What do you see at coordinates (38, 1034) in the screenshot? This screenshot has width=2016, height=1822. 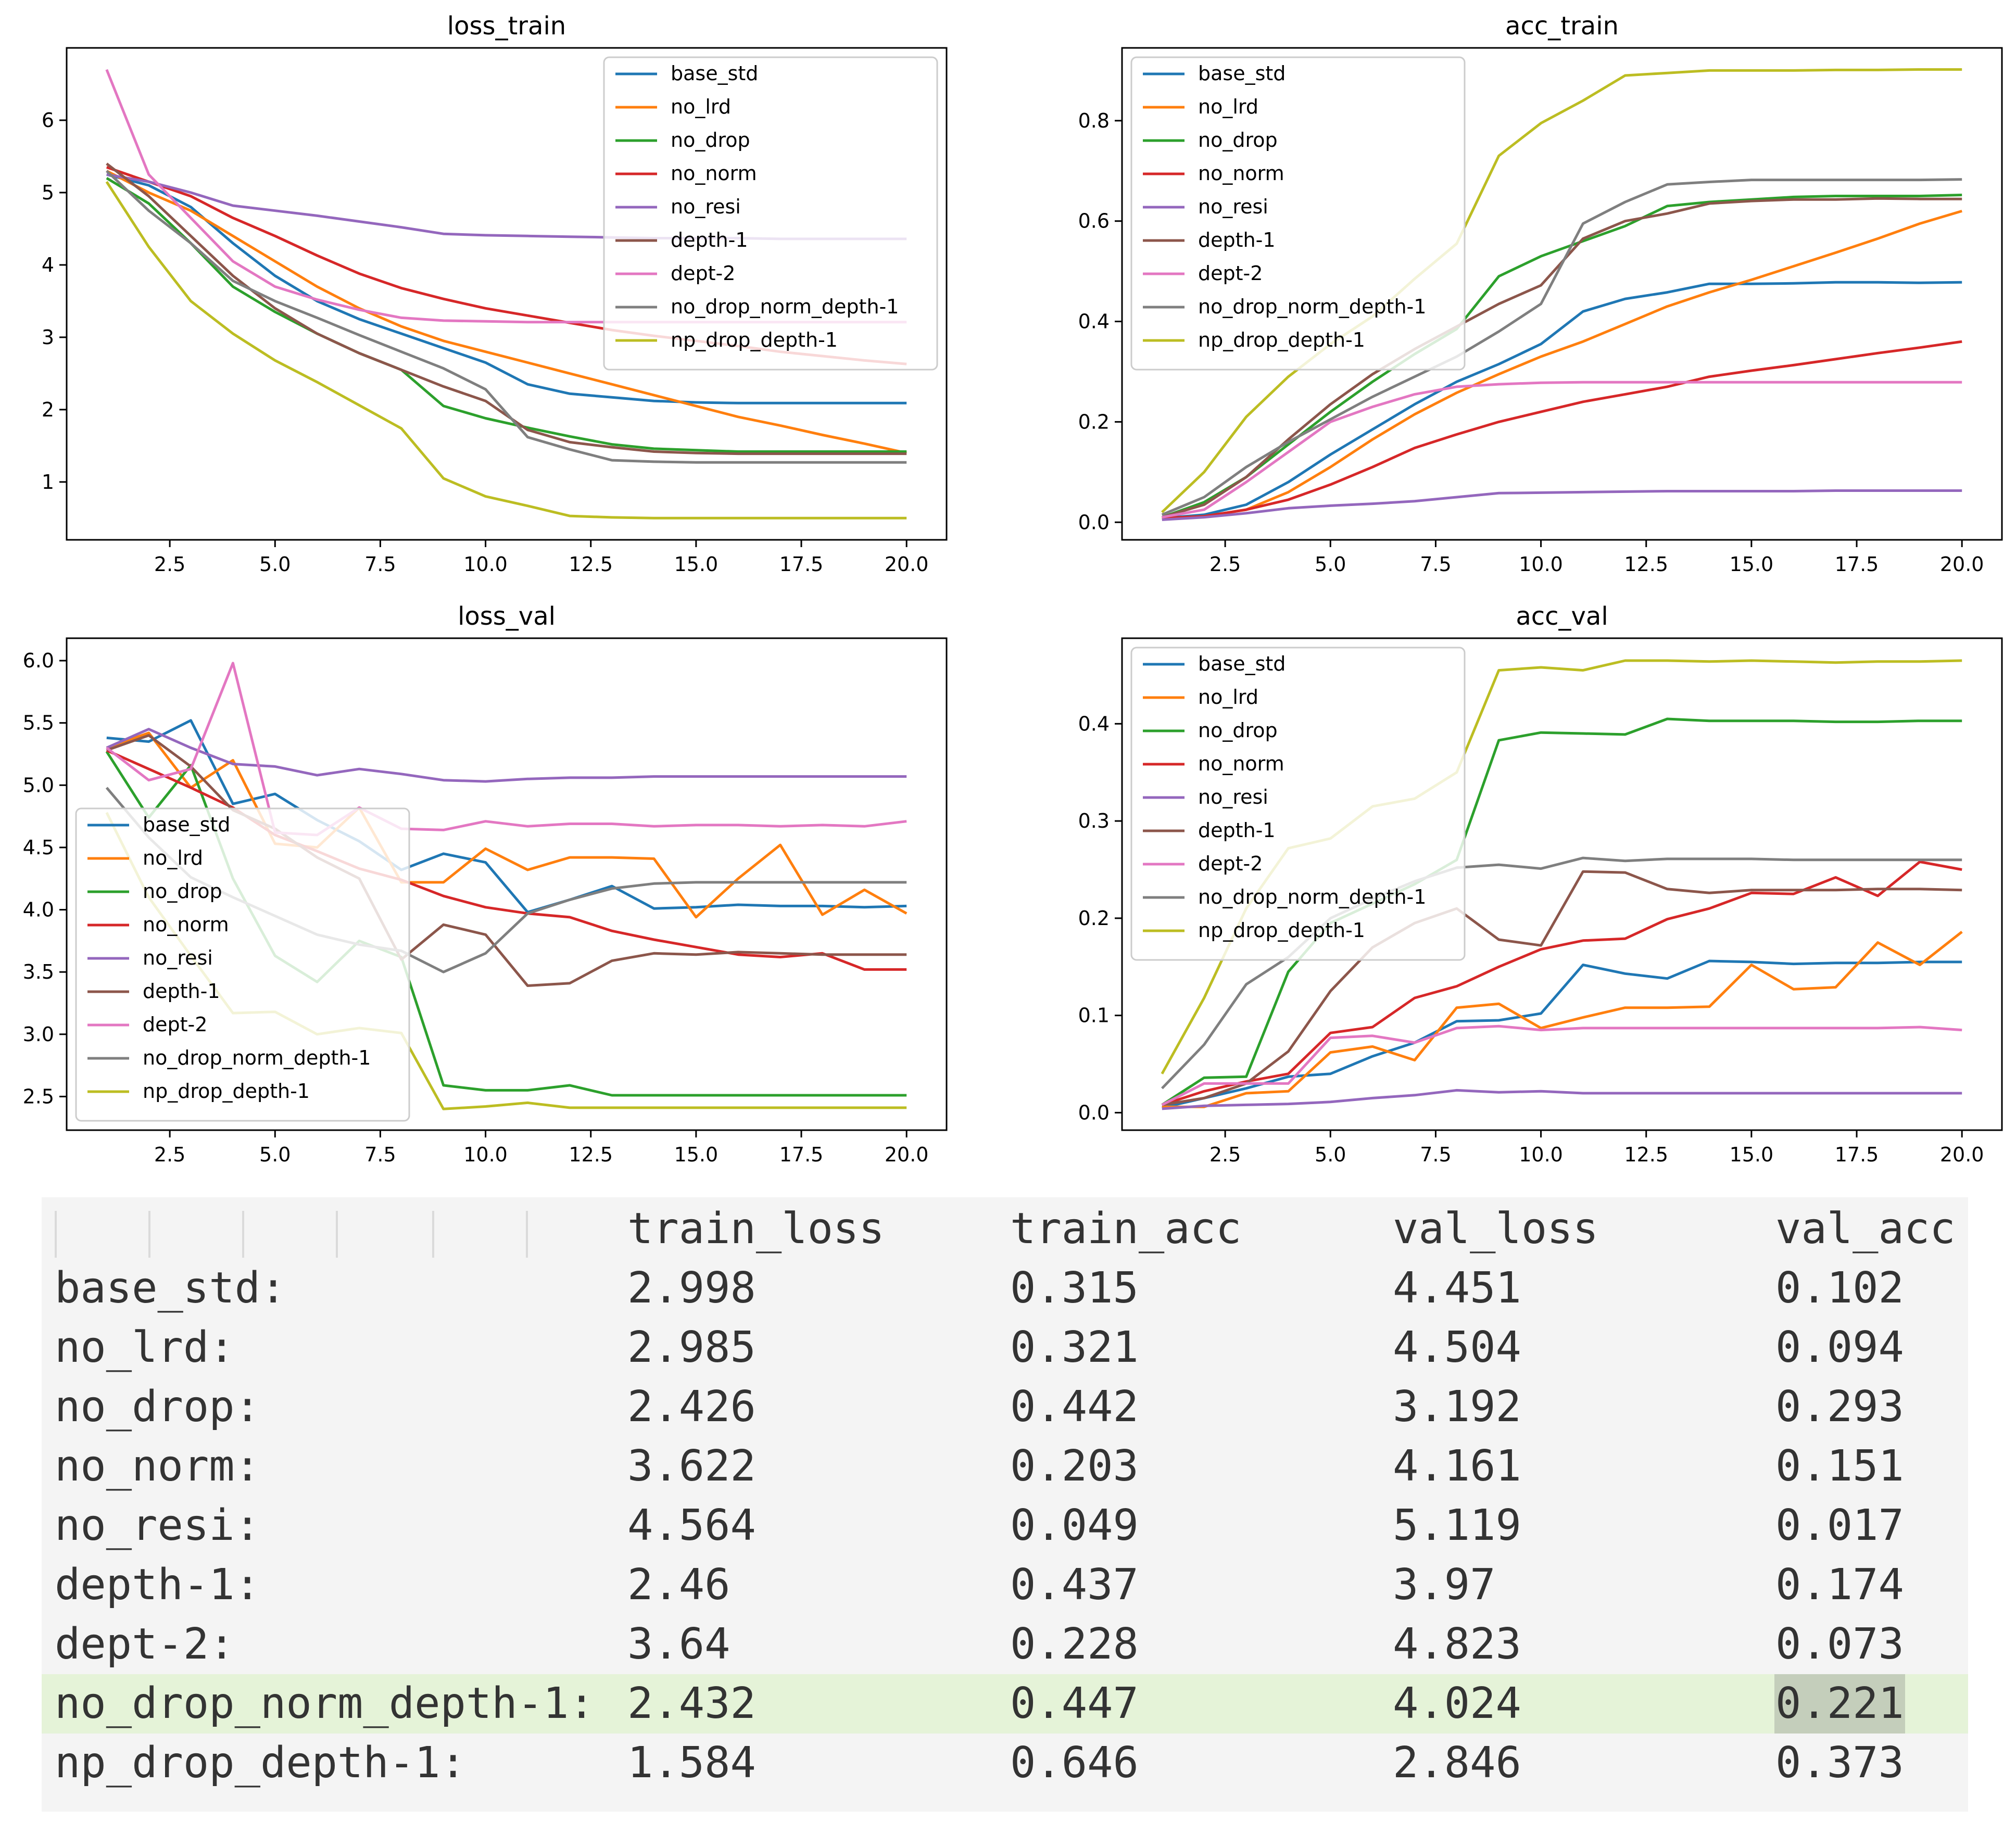 I see `y-tick-label: 3.0` at bounding box center [38, 1034].